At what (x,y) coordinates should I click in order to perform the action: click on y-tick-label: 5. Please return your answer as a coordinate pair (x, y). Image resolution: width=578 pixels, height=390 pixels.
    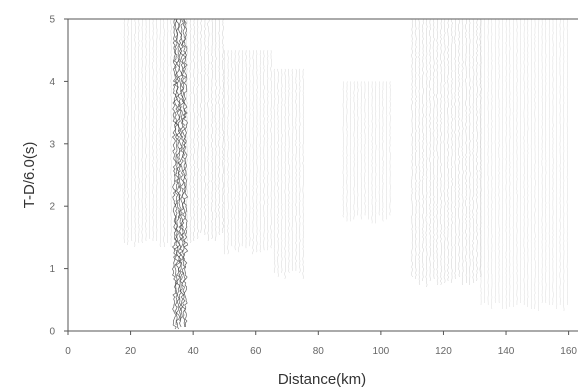
    Looking at the image, I should click on (52, 20).